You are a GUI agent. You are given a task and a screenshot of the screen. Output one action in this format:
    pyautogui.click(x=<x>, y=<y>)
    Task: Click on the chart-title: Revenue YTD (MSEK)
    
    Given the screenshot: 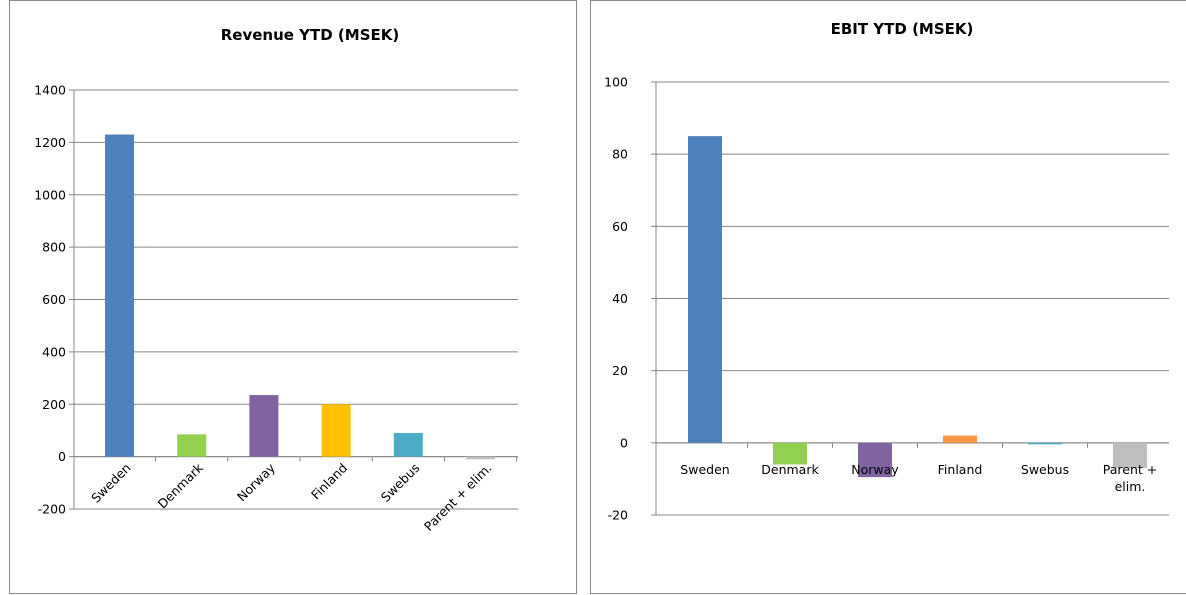 What is the action you would take?
    pyautogui.click(x=310, y=35)
    